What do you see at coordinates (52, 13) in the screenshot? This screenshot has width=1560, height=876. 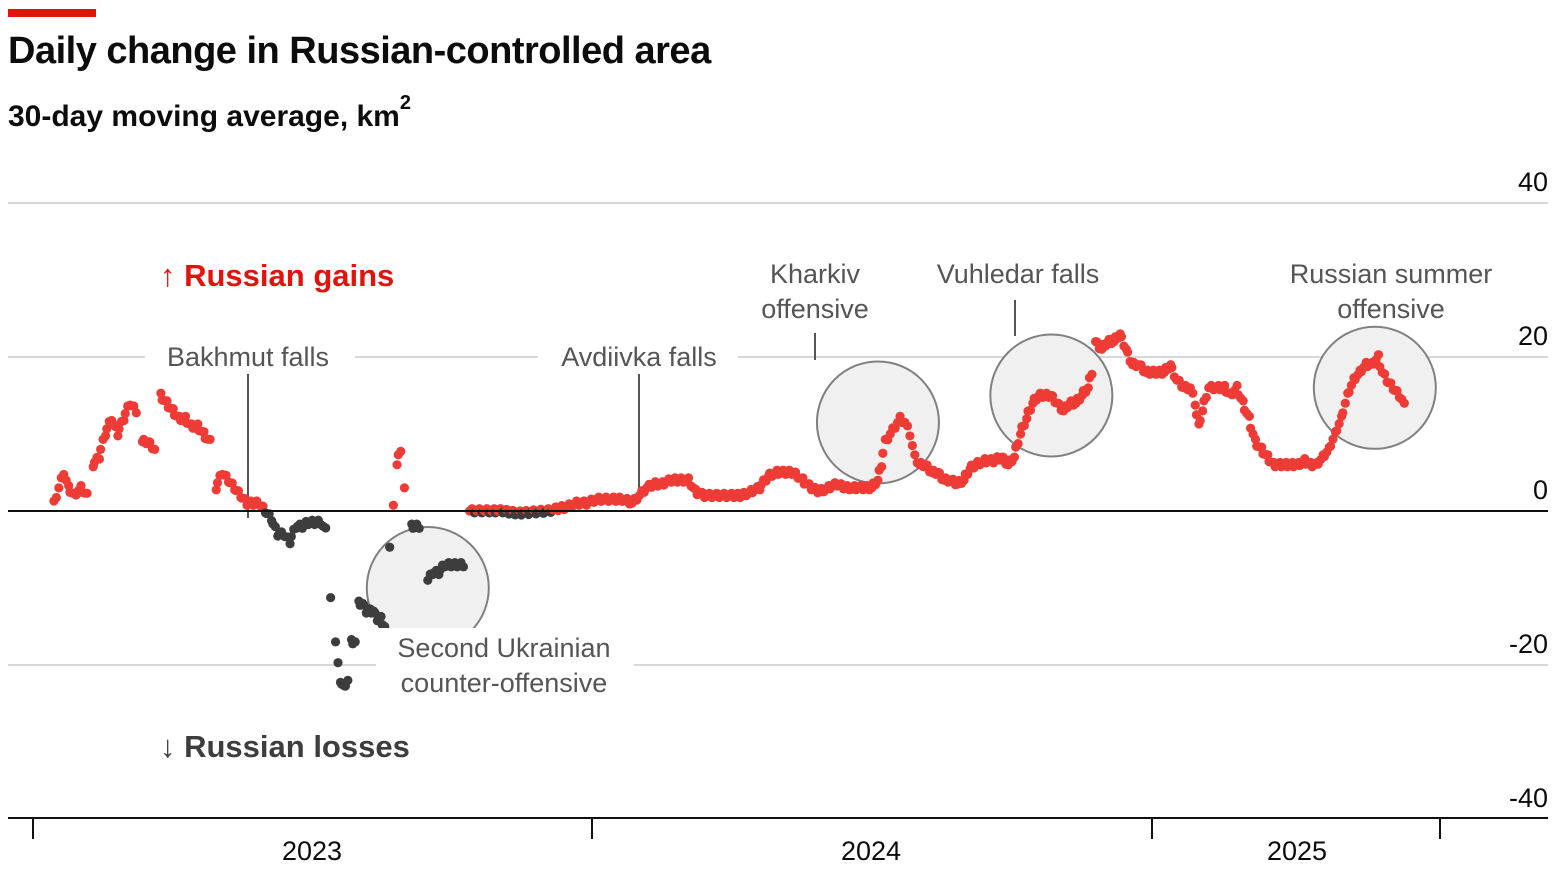 I see `accent-bar` at bounding box center [52, 13].